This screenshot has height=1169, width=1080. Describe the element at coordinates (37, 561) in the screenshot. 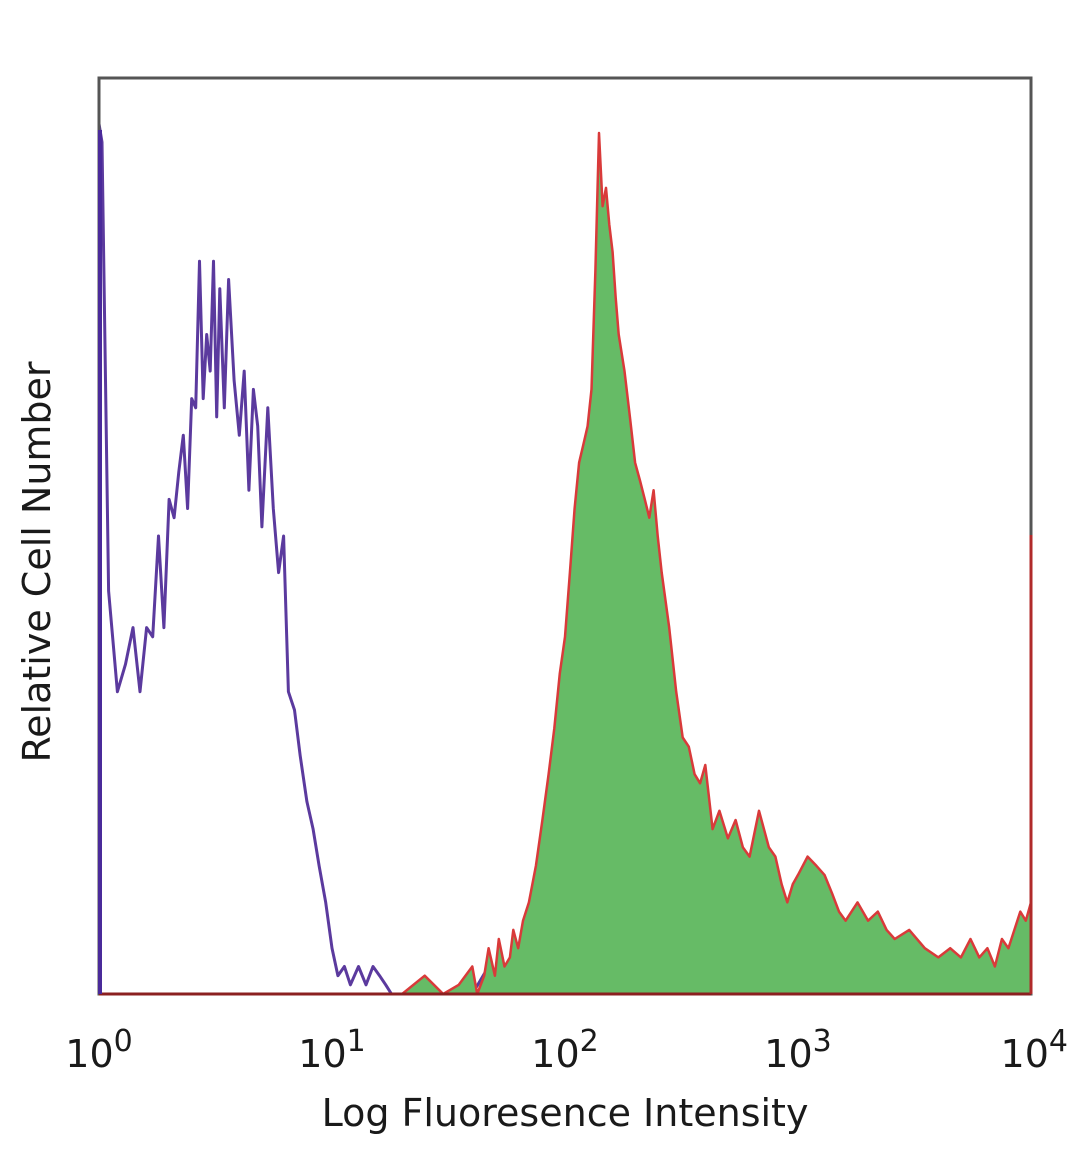

I see `y-axis-label: Relative Cell Number` at that location.